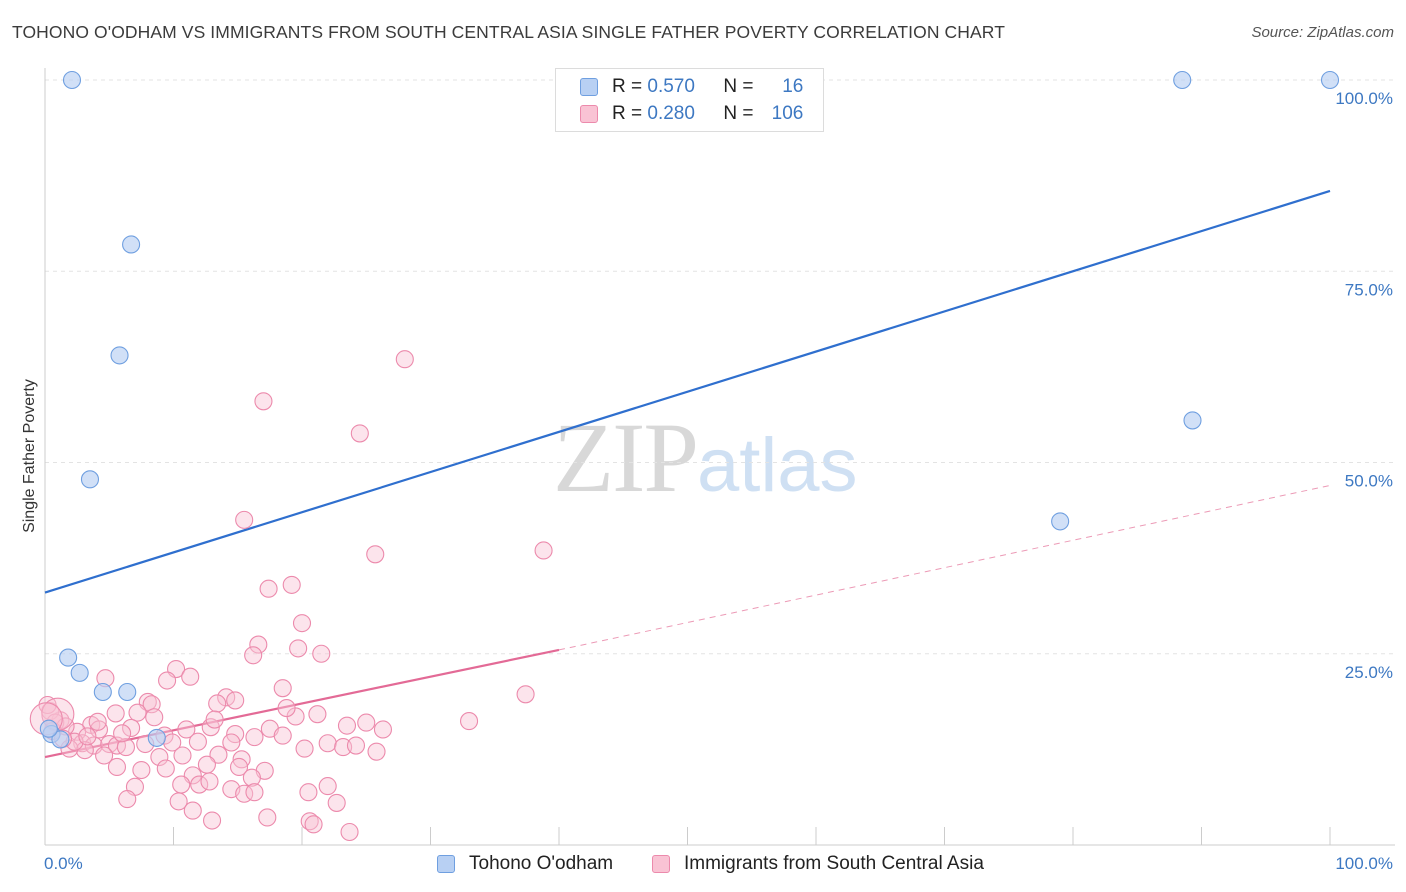 The image size is (1406, 892). I want to click on y-tick-label: 75.0%, so click(1369, 289).